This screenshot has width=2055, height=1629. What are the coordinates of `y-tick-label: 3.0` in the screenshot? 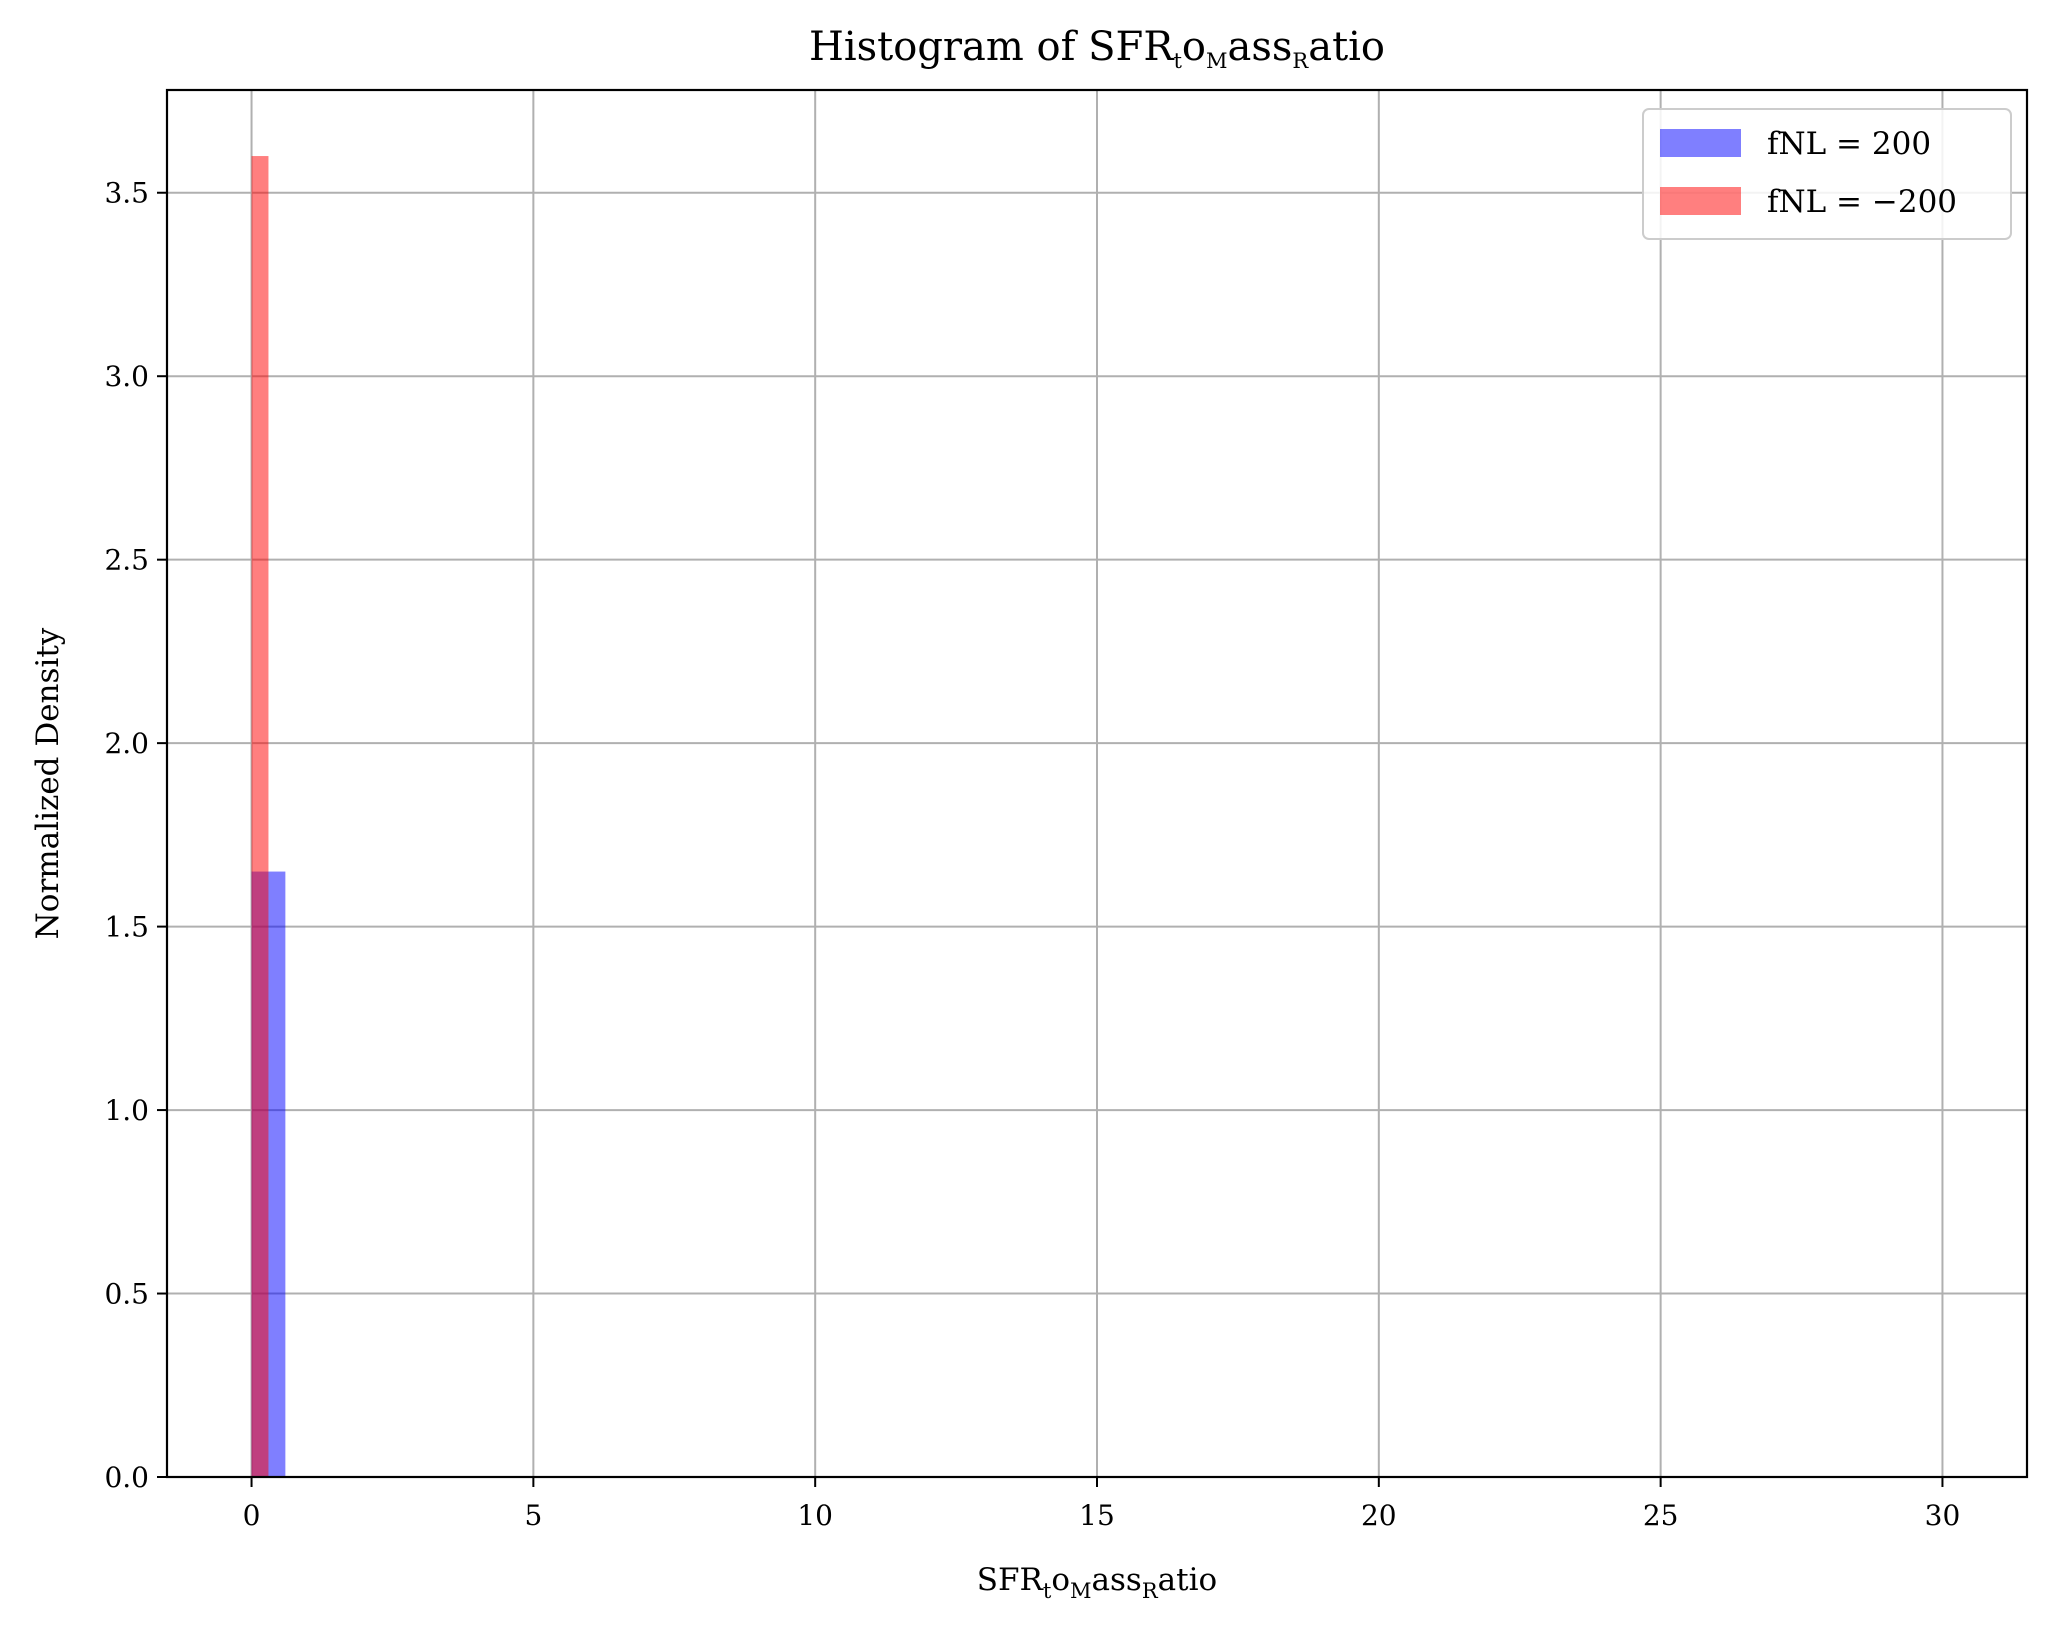 It's located at (126, 376).